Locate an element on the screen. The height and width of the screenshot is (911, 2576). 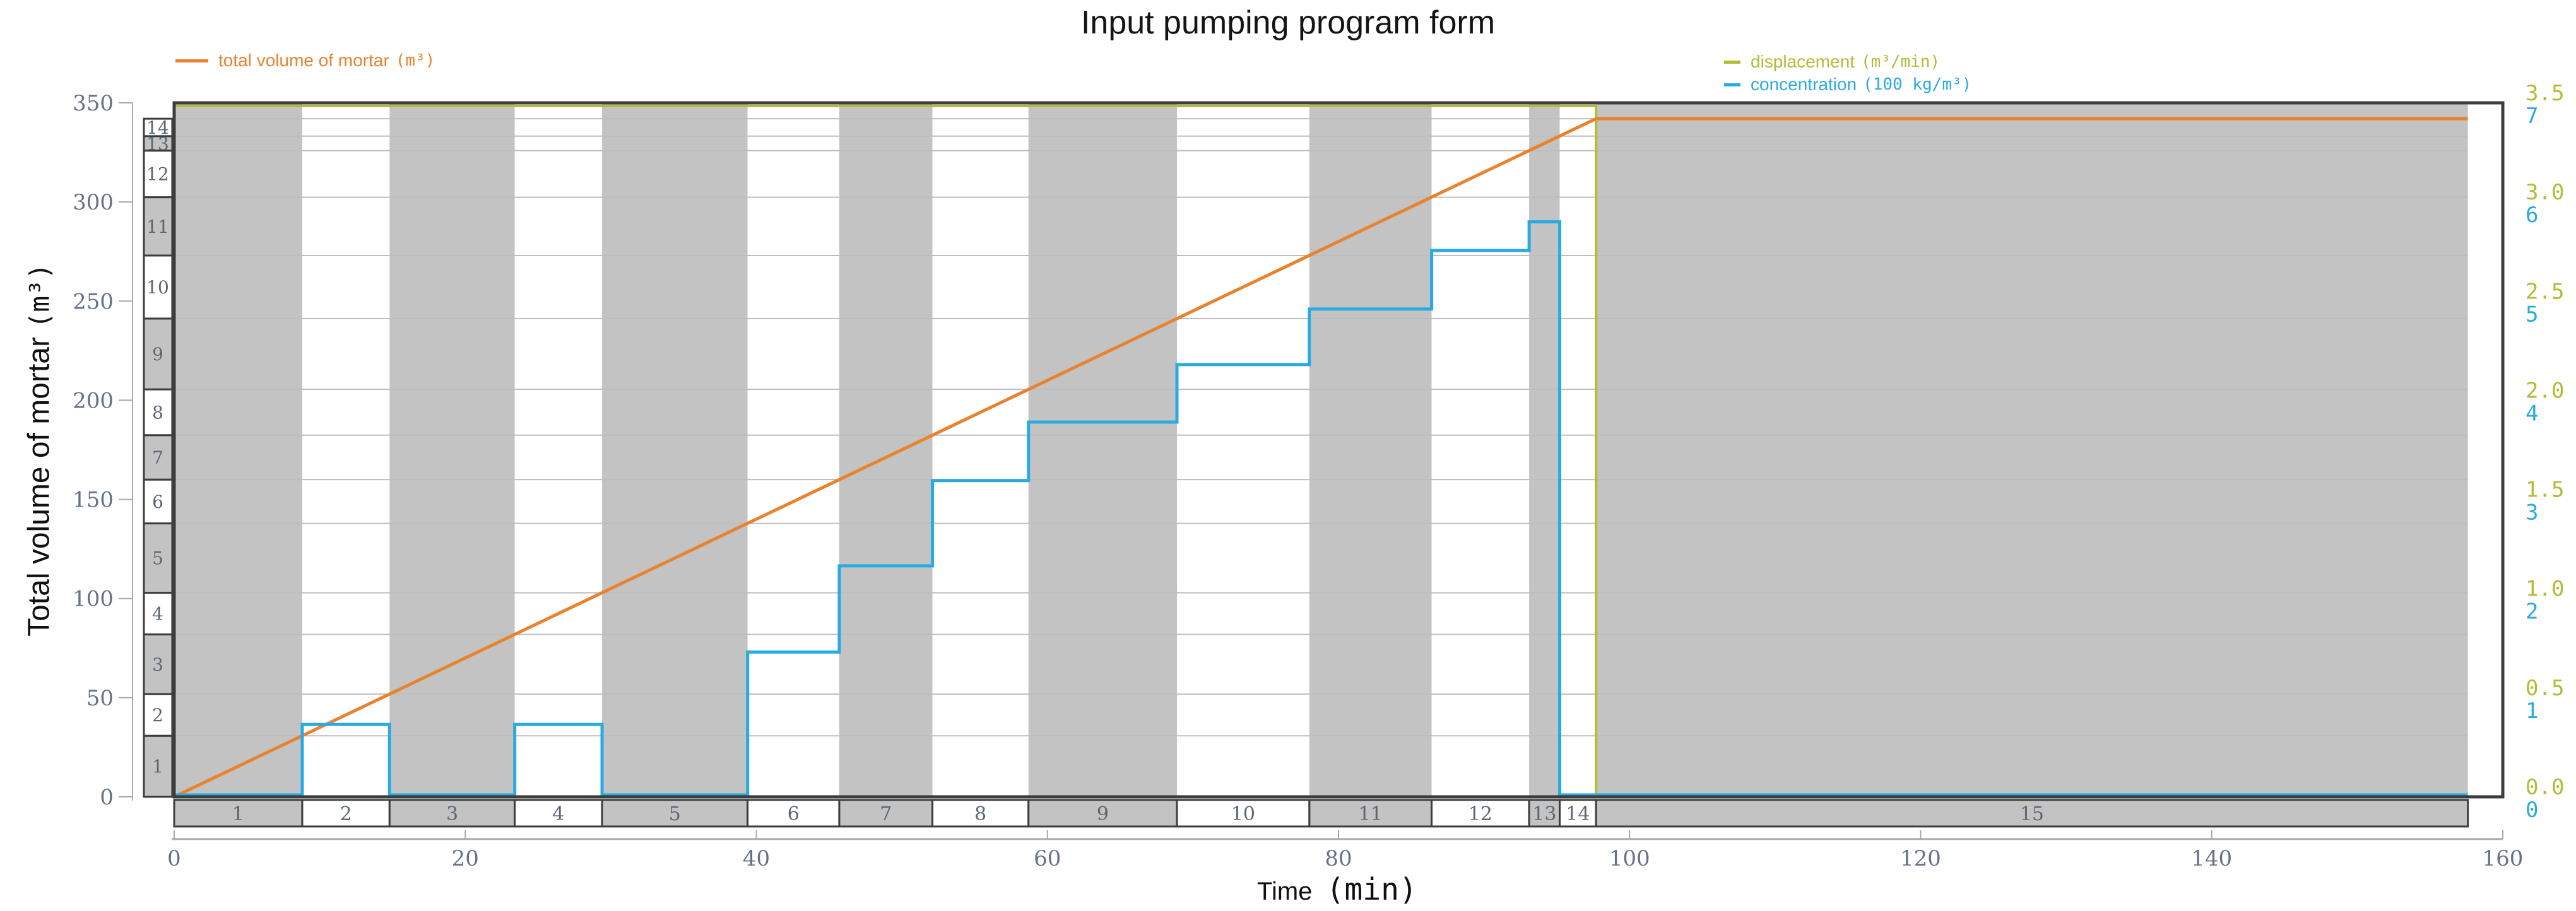
legend-displacement-label: displacement is located at coordinates (1803, 61).